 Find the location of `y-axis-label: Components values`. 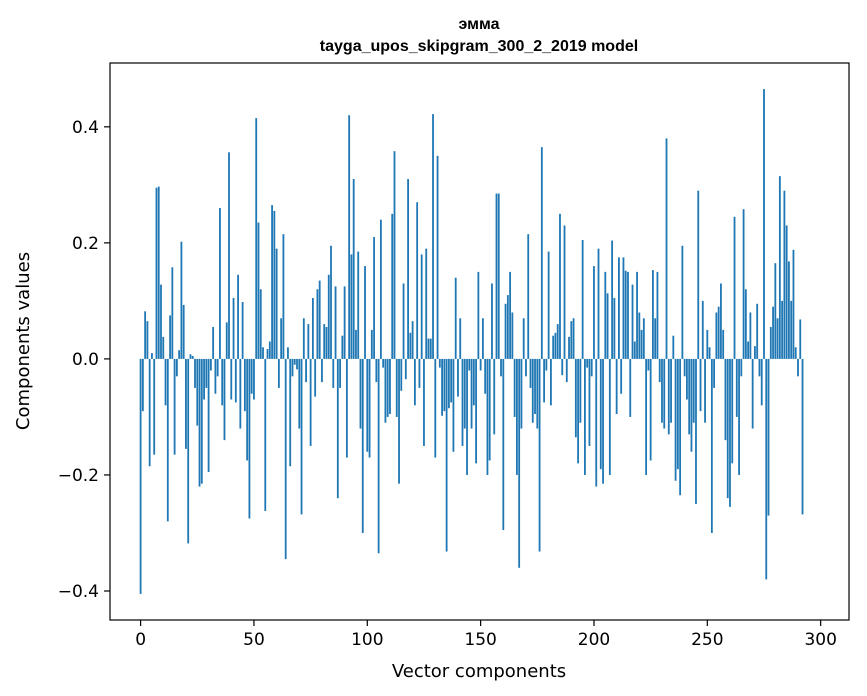

y-axis-label: Components values is located at coordinates (23, 341).